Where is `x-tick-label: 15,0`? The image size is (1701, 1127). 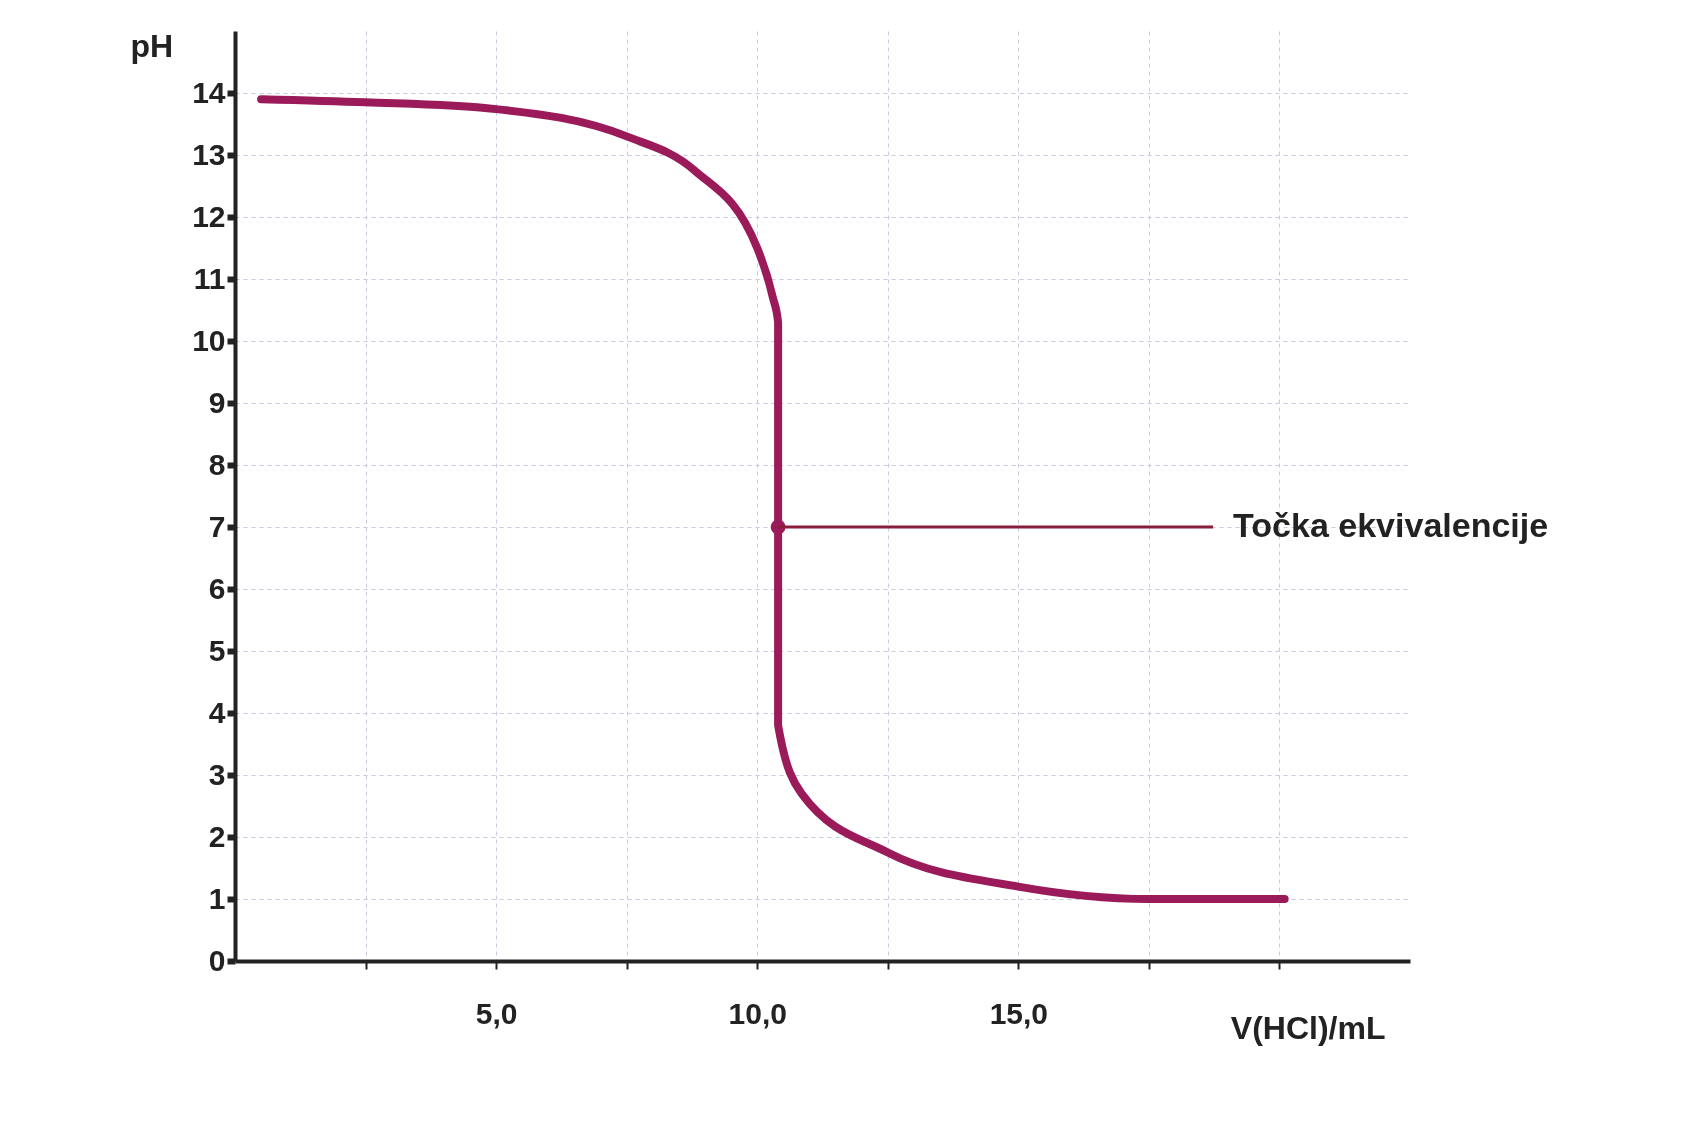 x-tick-label: 15,0 is located at coordinates (1019, 1013).